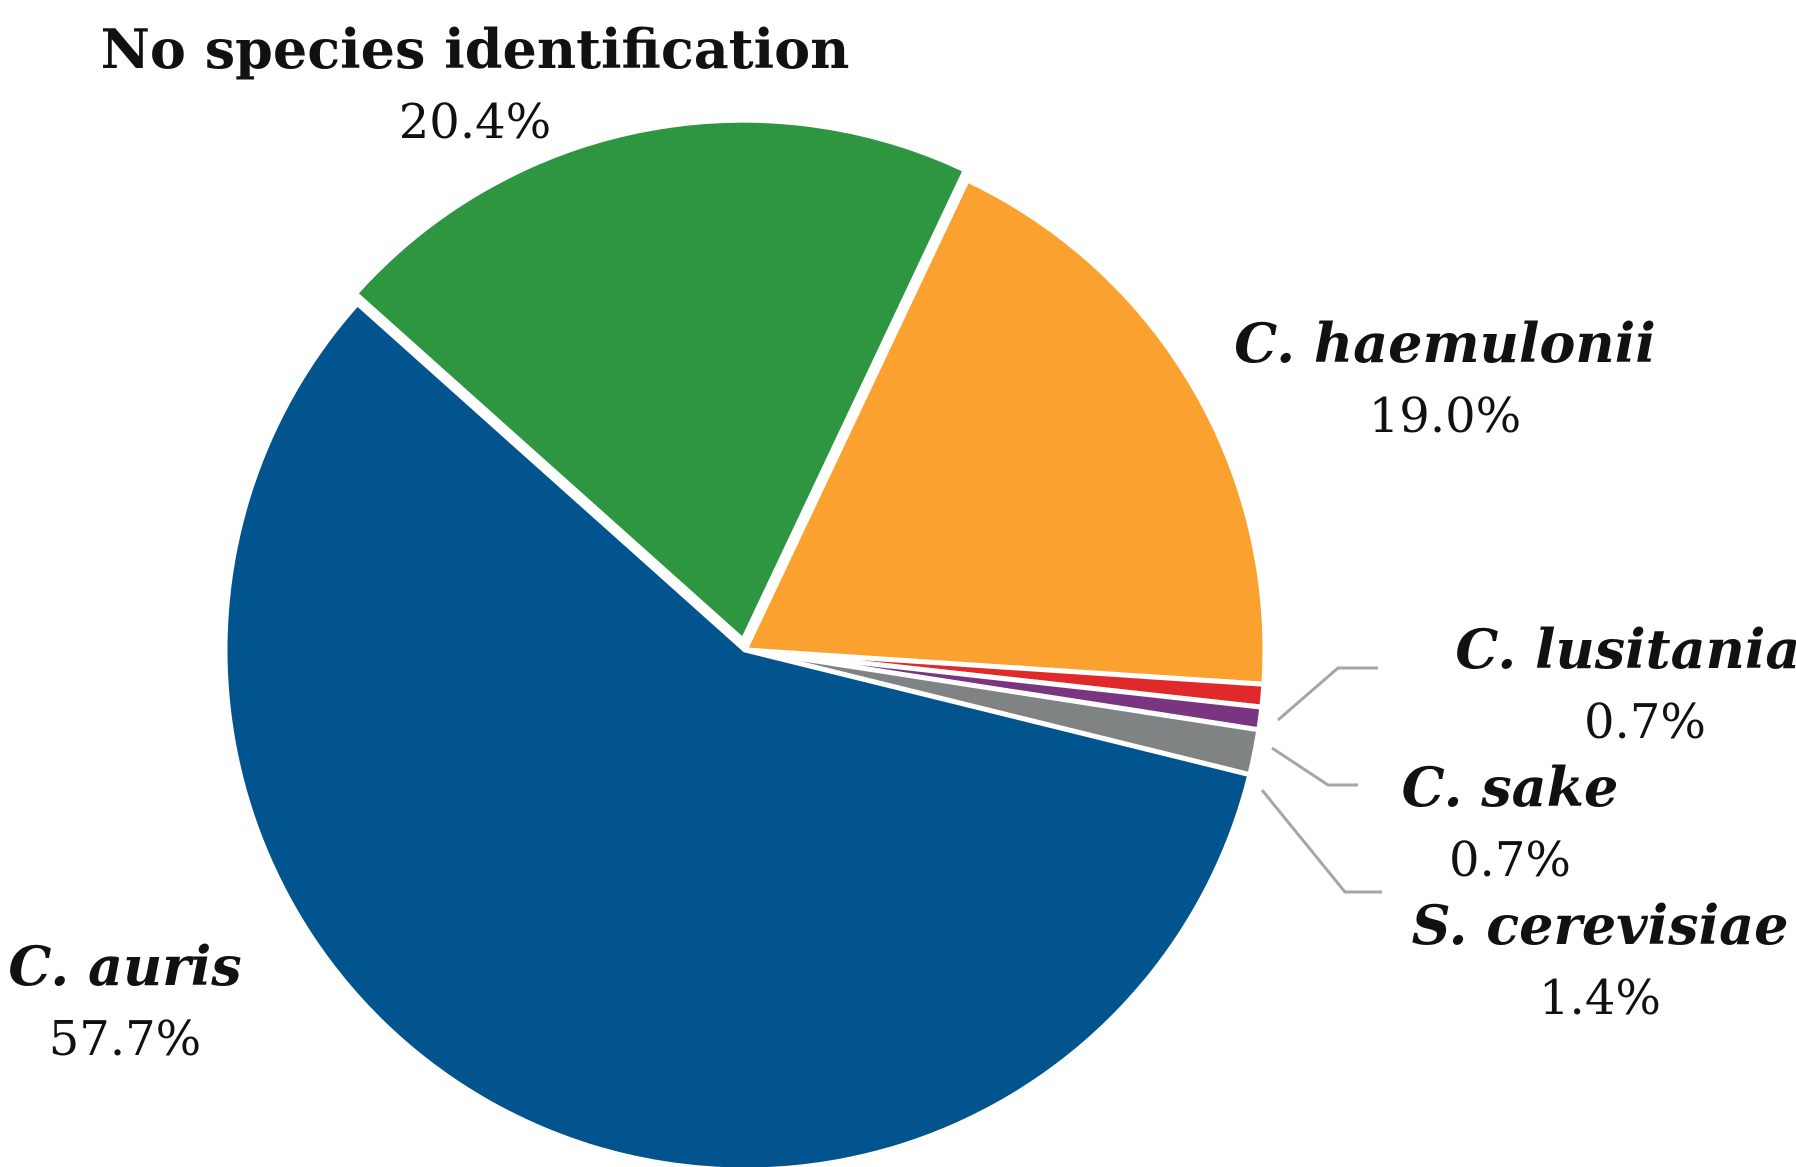  I want to click on leader-lines-layer, so click(1321, 780).